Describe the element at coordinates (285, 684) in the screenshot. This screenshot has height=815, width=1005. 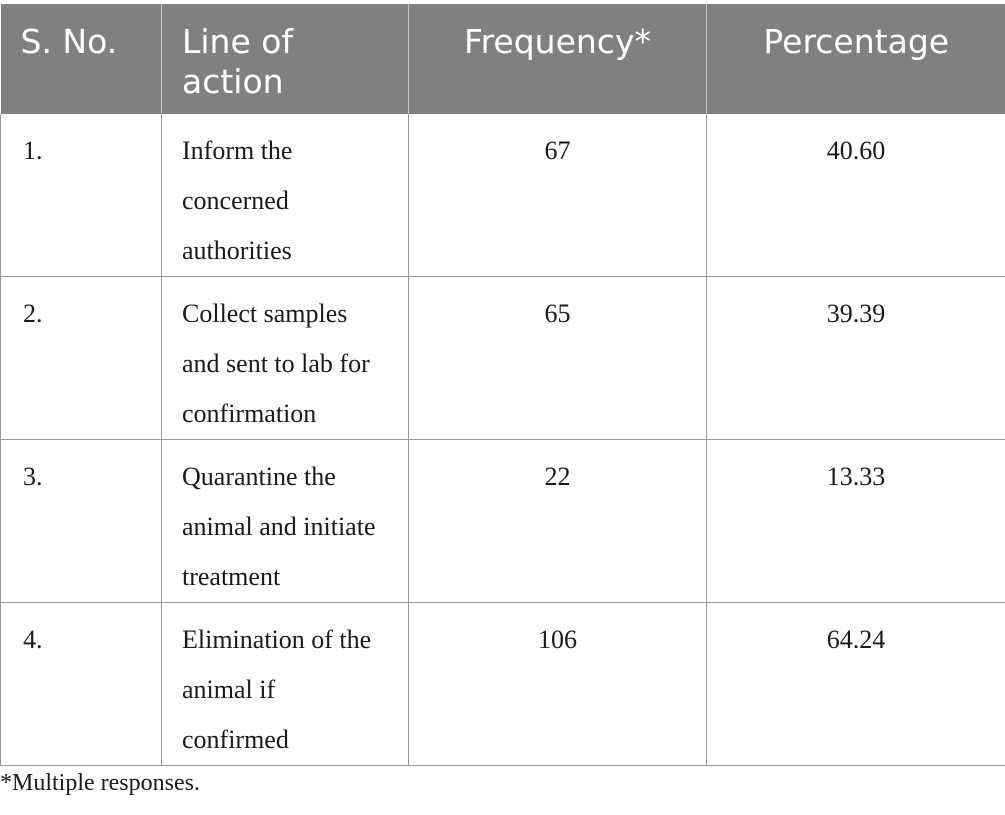
I see `cell-action: Elimination of the animal if confirmed` at that location.